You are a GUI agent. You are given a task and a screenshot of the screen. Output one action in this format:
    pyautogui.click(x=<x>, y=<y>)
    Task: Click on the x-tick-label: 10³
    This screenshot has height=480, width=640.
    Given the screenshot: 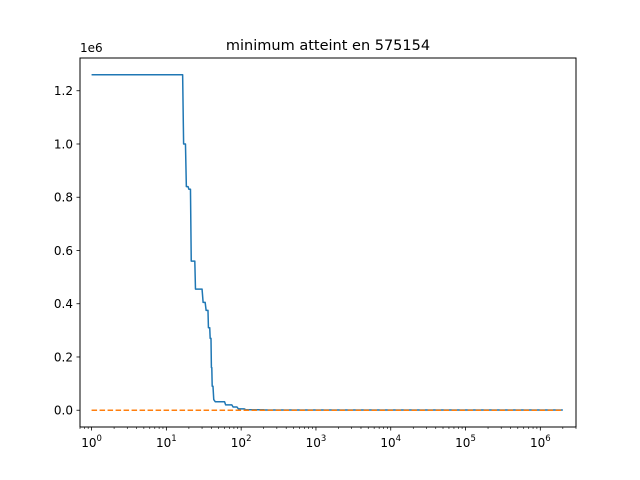 What is the action you would take?
    pyautogui.click(x=316, y=442)
    